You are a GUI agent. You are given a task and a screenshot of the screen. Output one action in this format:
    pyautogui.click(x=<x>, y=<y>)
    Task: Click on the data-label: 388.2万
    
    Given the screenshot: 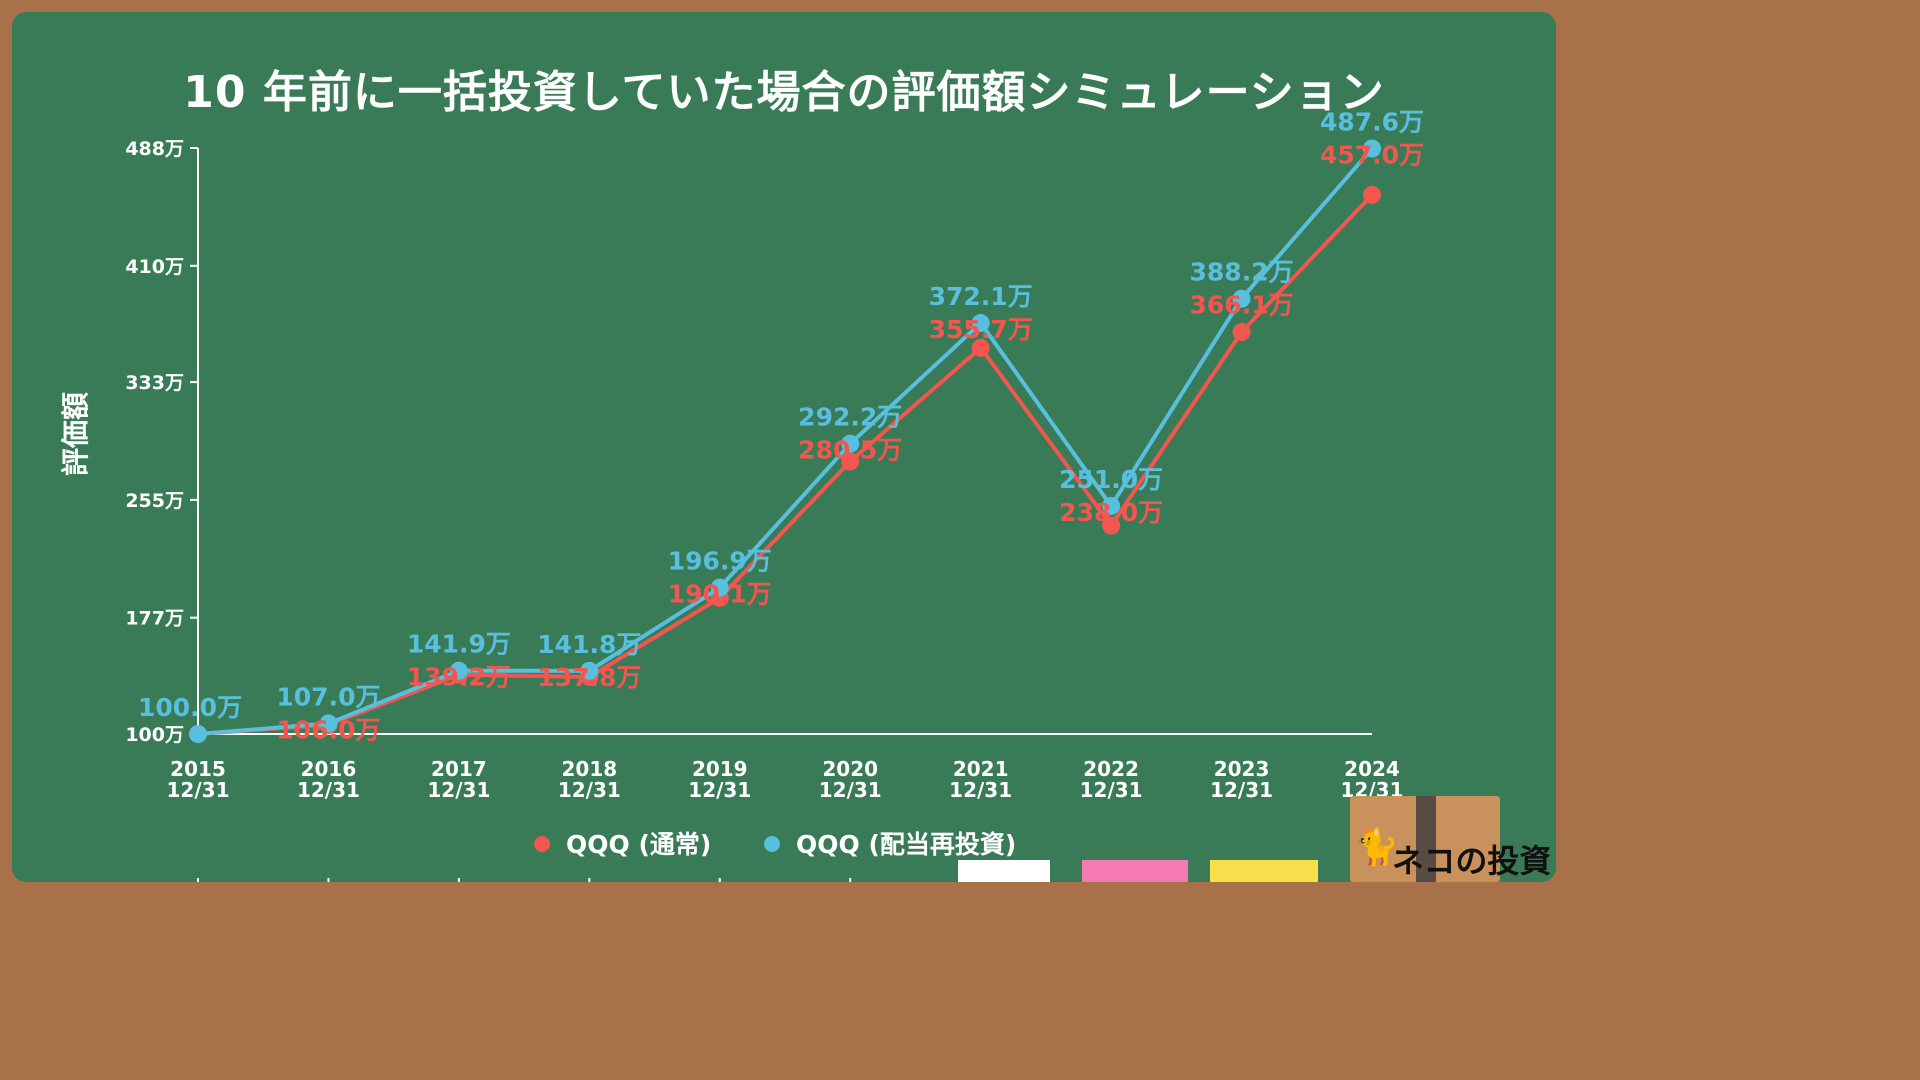 What is the action you would take?
    pyautogui.click(x=1242, y=272)
    